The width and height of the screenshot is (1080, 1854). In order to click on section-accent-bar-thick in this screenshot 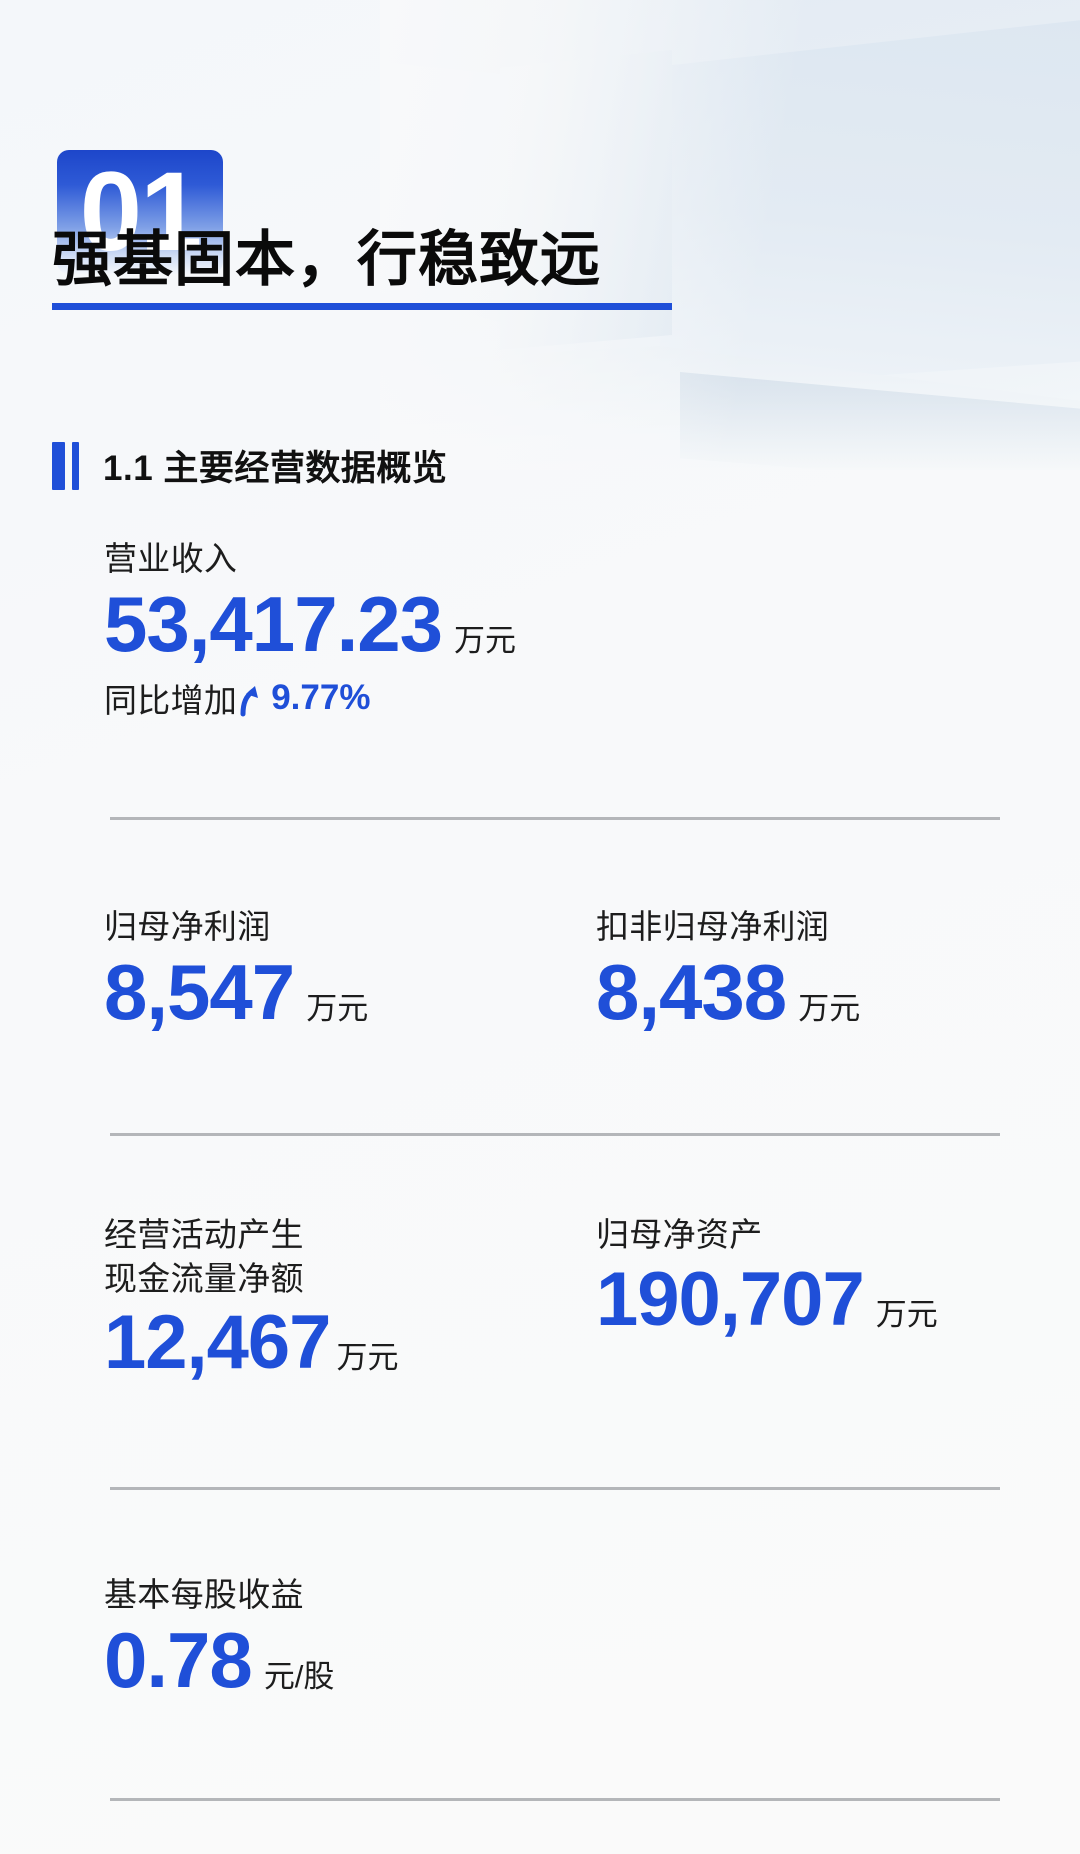, I will do `click(58, 465)`.